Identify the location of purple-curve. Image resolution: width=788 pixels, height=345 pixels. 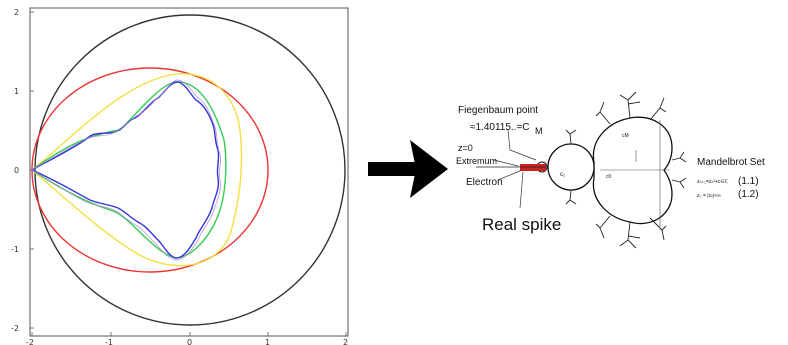
(126, 170).